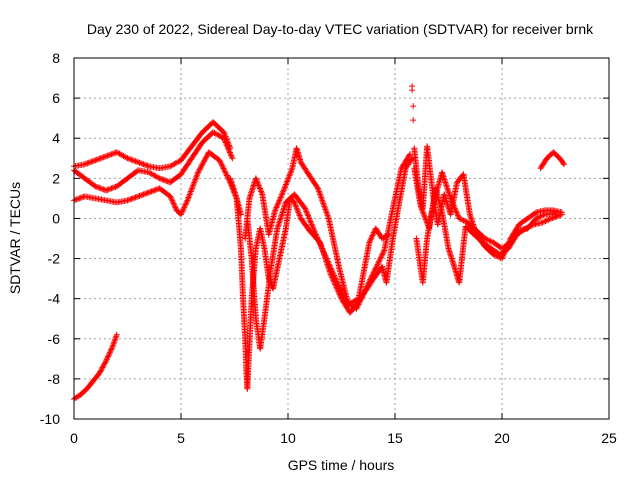 This screenshot has height=480, width=640. Describe the element at coordinates (54, 339) in the screenshot. I see `y-tick-label: -6` at that location.